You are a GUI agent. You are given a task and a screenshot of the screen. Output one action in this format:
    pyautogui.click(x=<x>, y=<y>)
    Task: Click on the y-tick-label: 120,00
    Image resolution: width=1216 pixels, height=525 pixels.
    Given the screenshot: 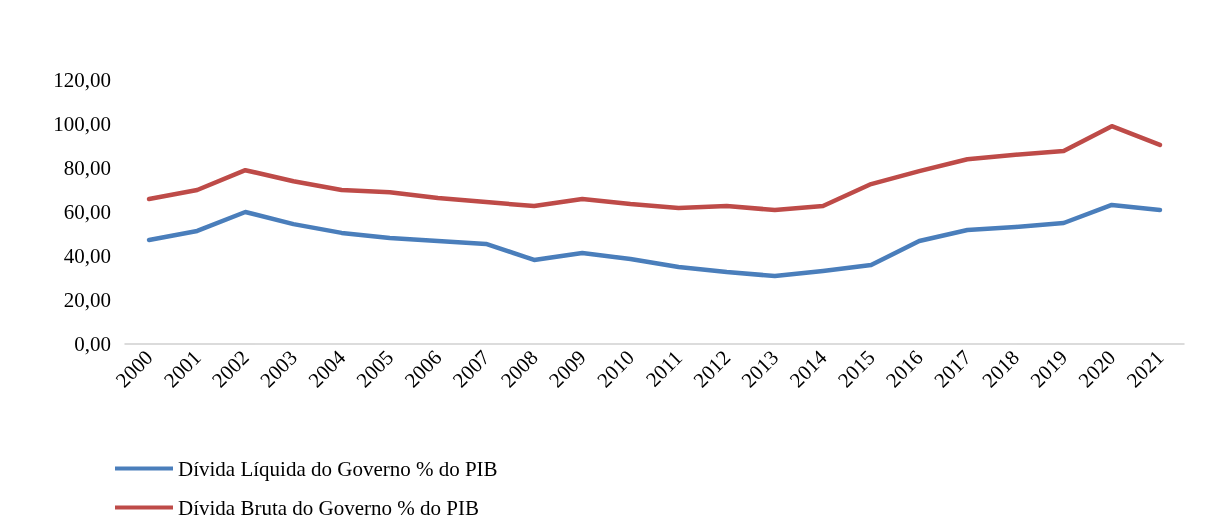 What is the action you would take?
    pyautogui.click(x=82, y=80)
    